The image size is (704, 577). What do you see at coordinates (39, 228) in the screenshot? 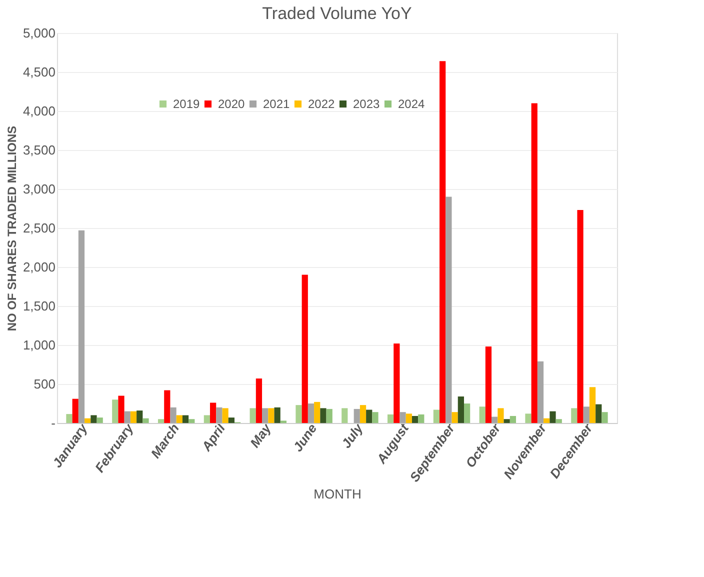
I see `y-tick-label: 2,500` at bounding box center [39, 228].